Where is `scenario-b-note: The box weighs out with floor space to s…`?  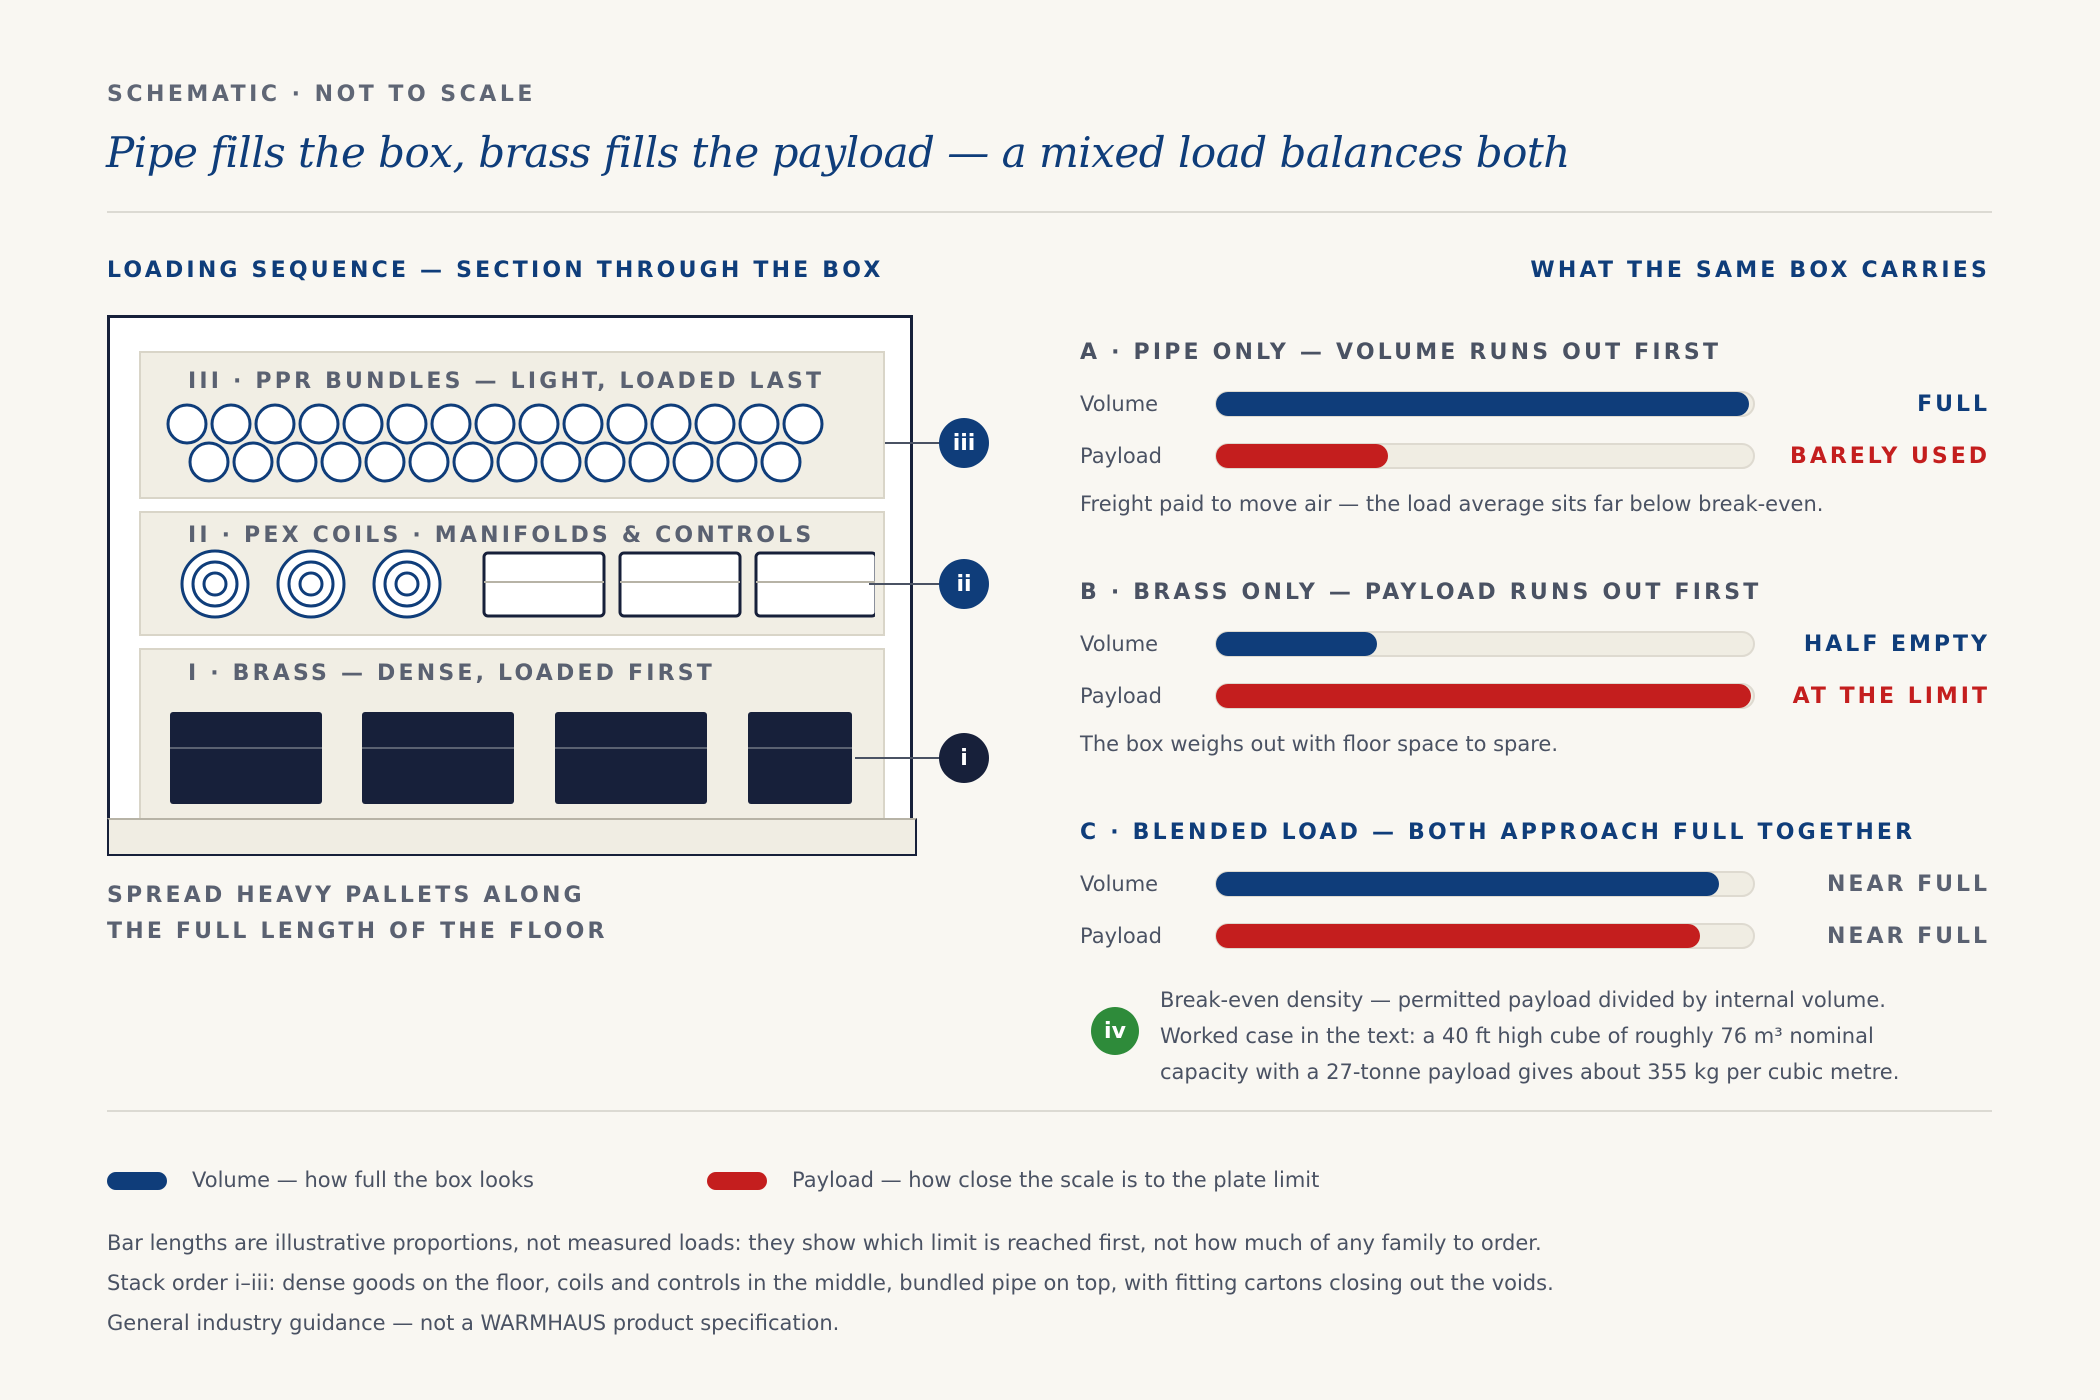
scenario-b-note: The box weighs out with floor space to s… is located at coordinates (1319, 744).